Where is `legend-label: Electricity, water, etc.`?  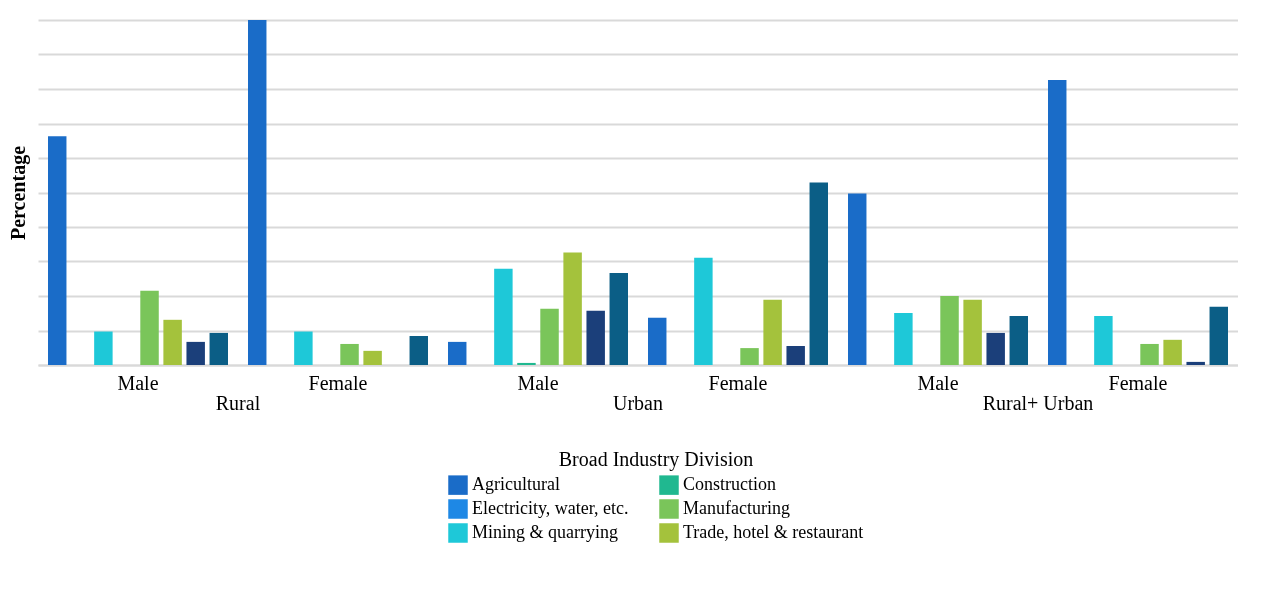 legend-label: Electricity, water, etc. is located at coordinates (550, 508).